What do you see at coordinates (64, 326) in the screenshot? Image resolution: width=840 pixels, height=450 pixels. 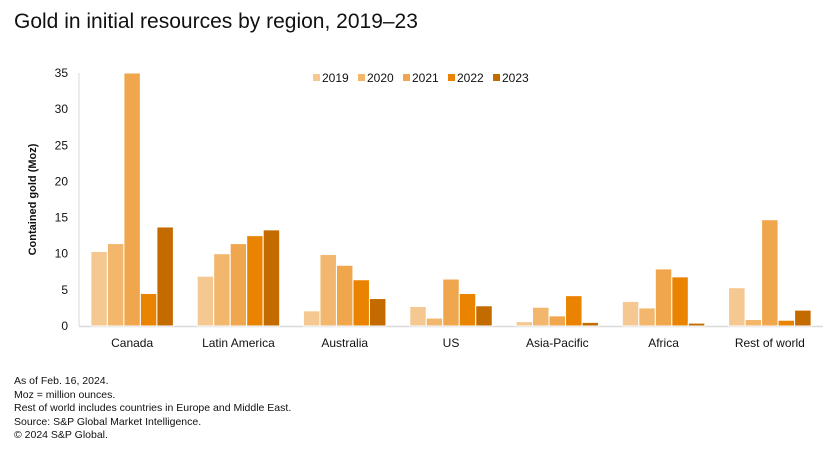 I see `y-tick-label: 0` at bounding box center [64, 326].